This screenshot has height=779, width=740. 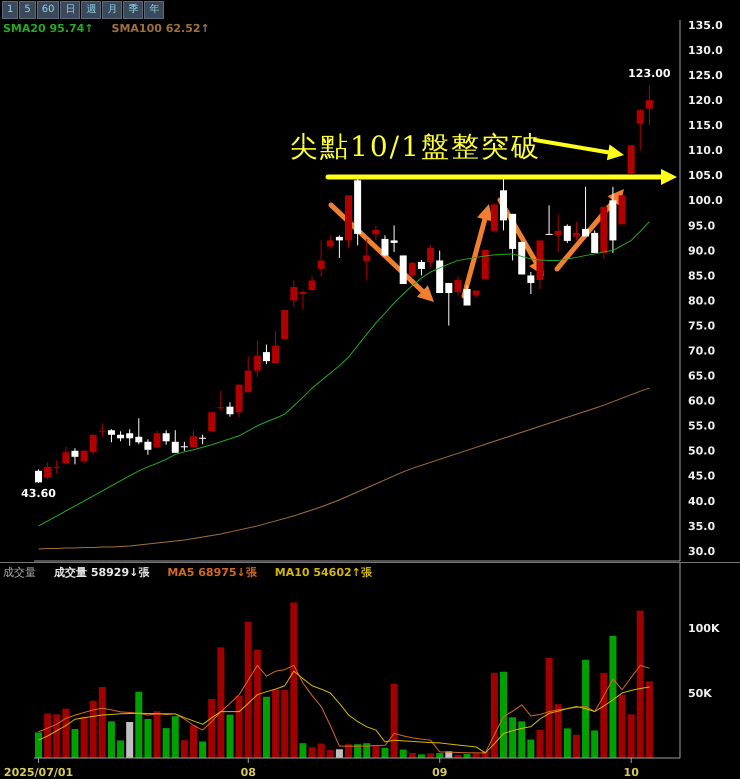 I want to click on y-tick-label: 135.0, so click(x=706, y=25).